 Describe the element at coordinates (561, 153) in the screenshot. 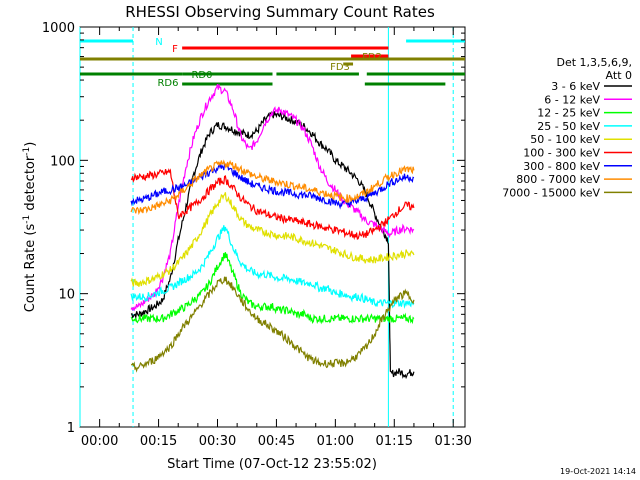

I see `legend-label: 100 - 300 keV` at that location.